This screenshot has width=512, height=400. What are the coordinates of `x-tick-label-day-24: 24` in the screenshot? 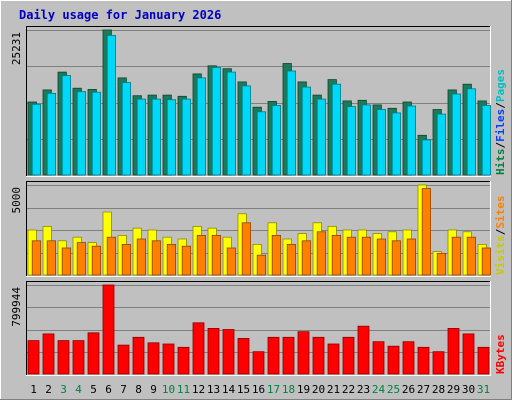 It's located at (379, 389).